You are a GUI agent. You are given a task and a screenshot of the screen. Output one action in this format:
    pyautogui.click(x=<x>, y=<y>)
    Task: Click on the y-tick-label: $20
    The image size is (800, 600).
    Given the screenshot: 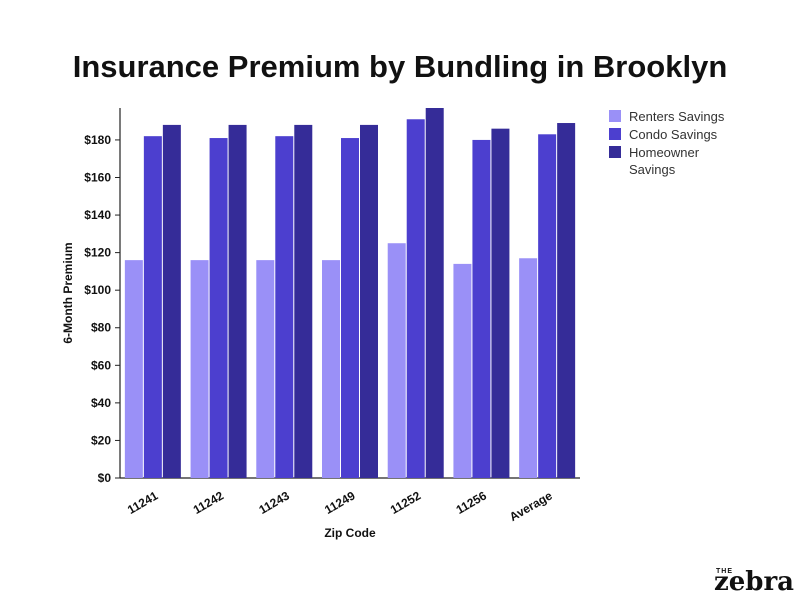 What is the action you would take?
    pyautogui.click(x=101, y=440)
    